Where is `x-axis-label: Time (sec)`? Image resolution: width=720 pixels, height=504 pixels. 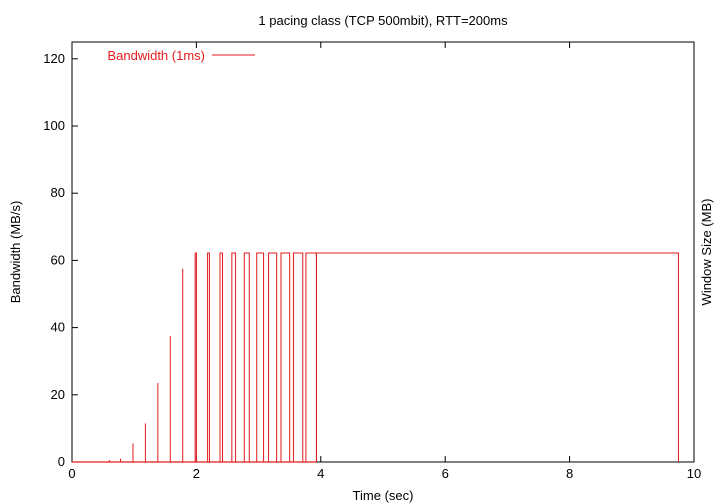
x-axis-label: Time (sec) is located at coordinates (383, 495).